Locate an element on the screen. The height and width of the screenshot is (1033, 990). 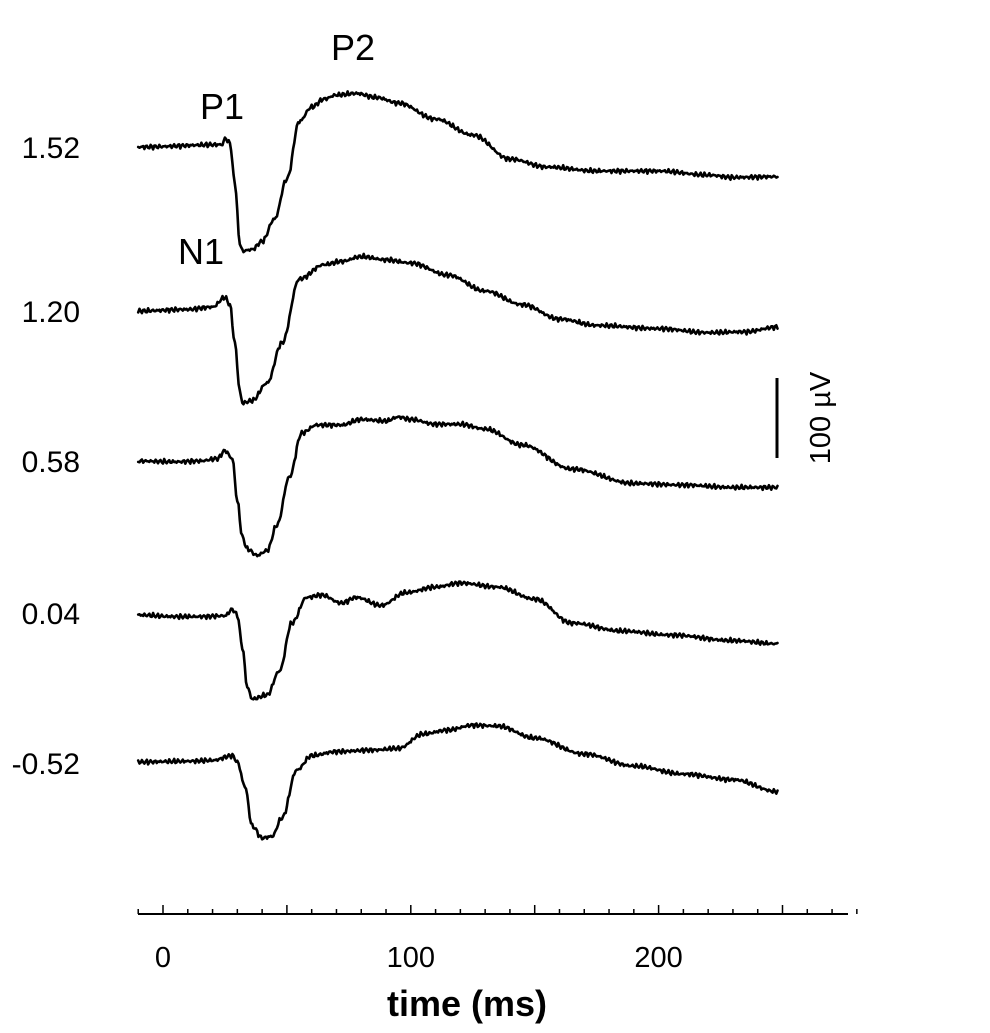
row-label: -0.52 is located at coordinates (46, 764).